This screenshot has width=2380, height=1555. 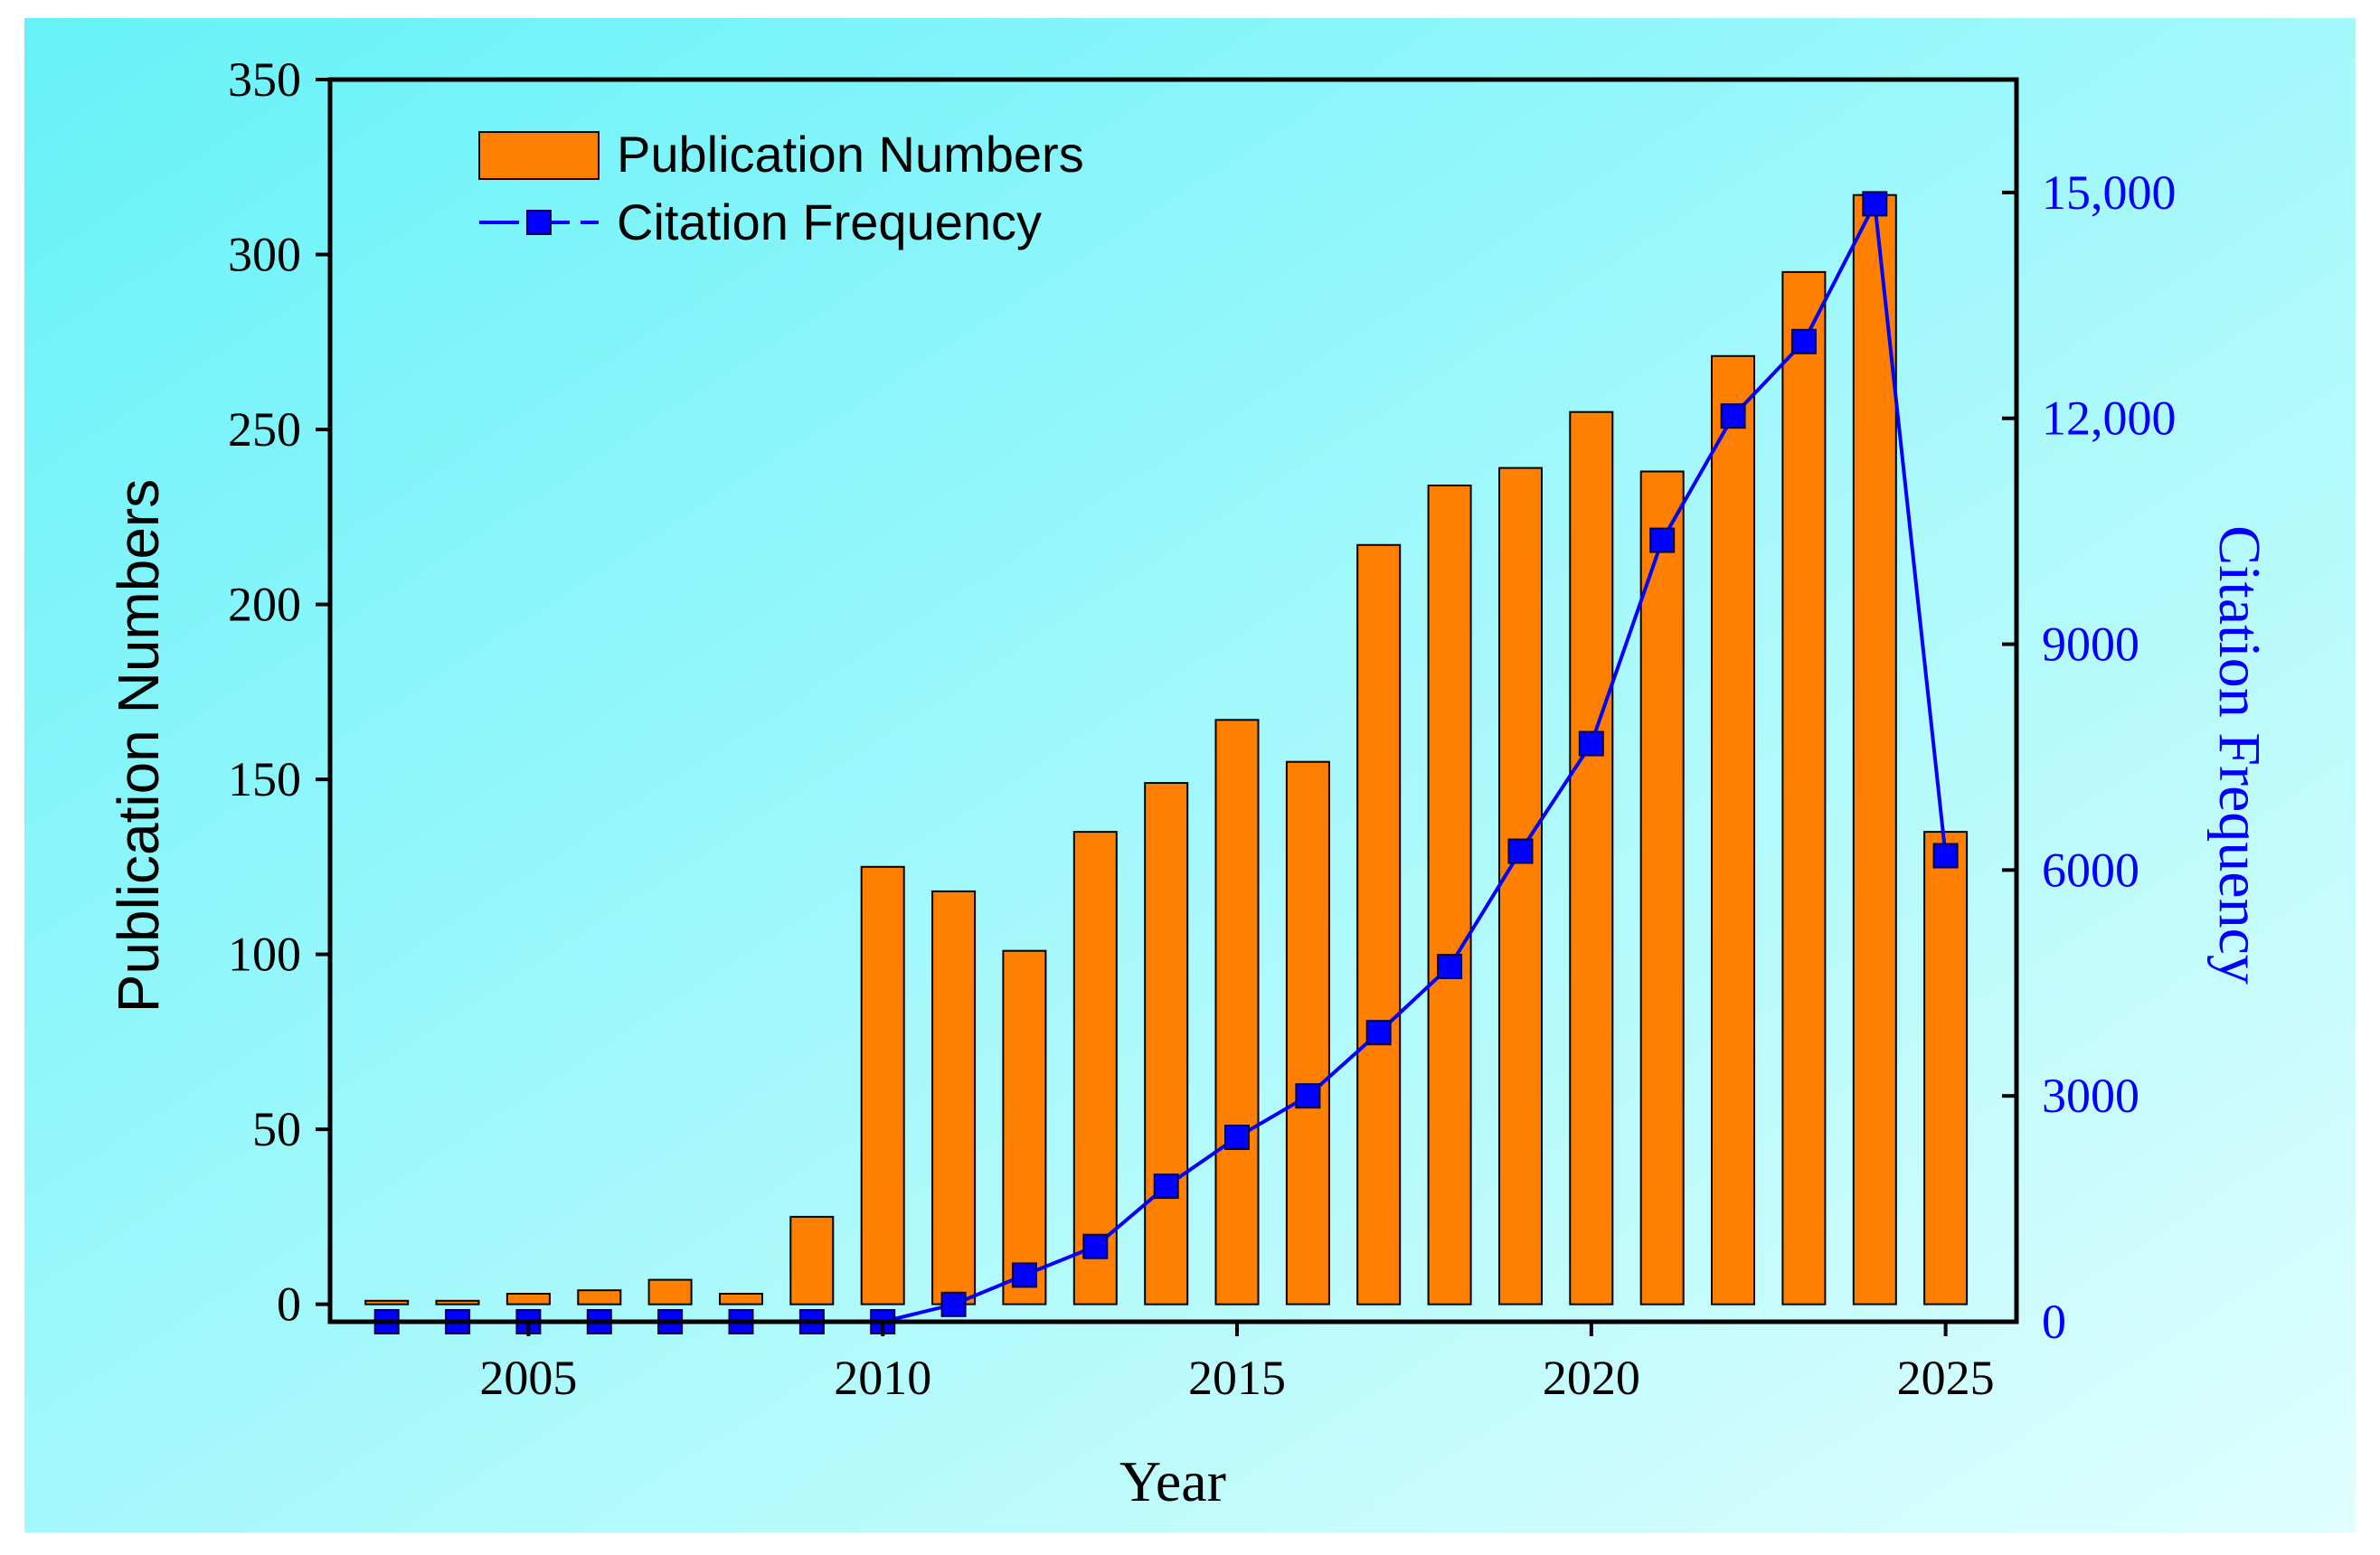 What do you see at coordinates (277, 1129) in the screenshot?
I see `left-axis-tick-label: 50` at bounding box center [277, 1129].